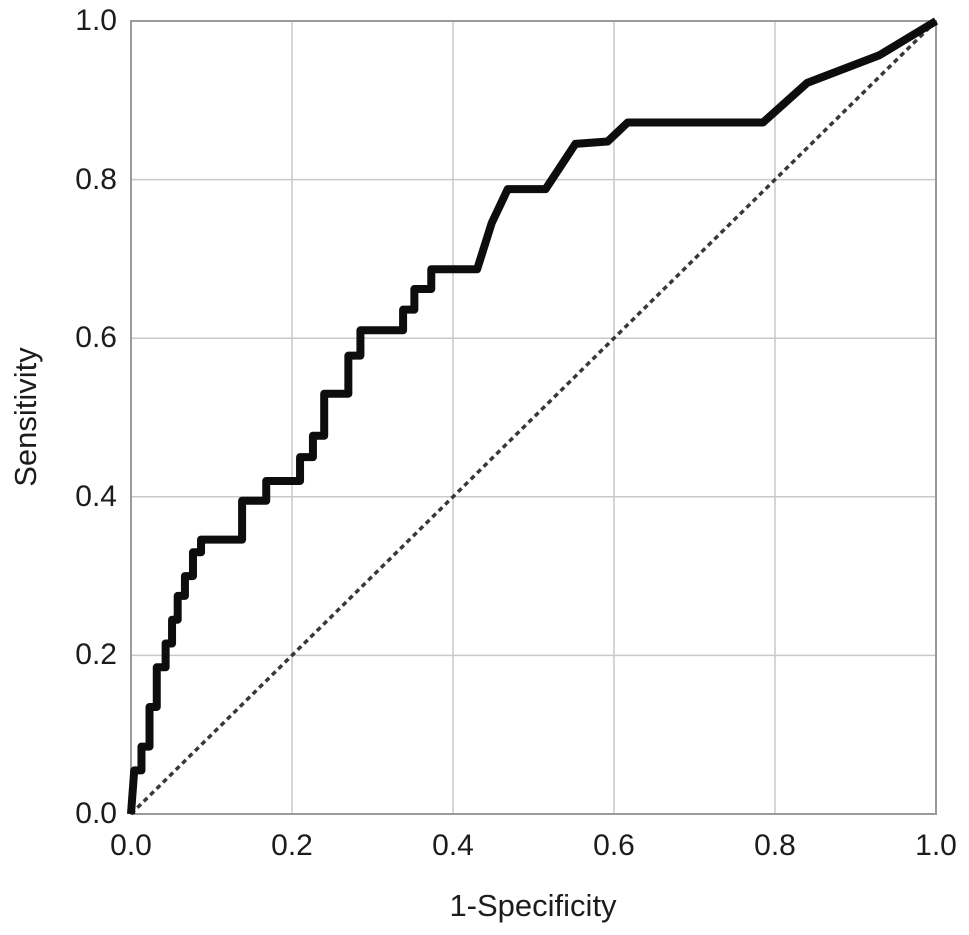  Describe the element at coordinates (25, 417) in the screenshot. I see `y-axis-label: Sensitivity` at that location.